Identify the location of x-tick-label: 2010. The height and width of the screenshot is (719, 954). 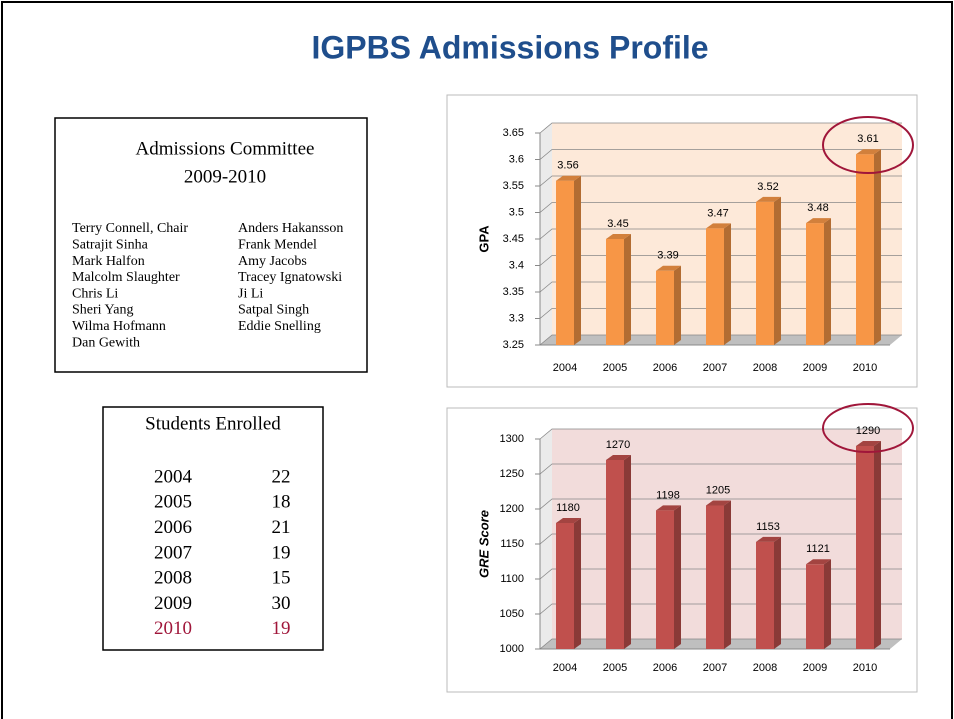
(865, 668).